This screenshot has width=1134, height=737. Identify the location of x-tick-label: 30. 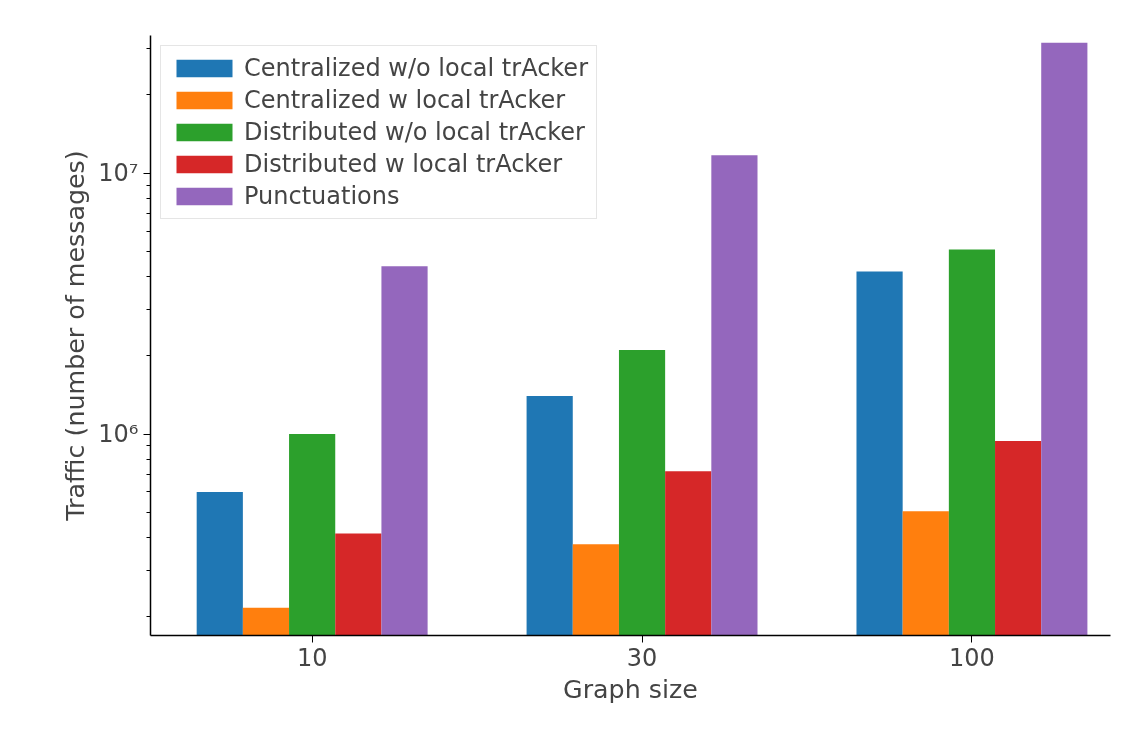
(642, 657).